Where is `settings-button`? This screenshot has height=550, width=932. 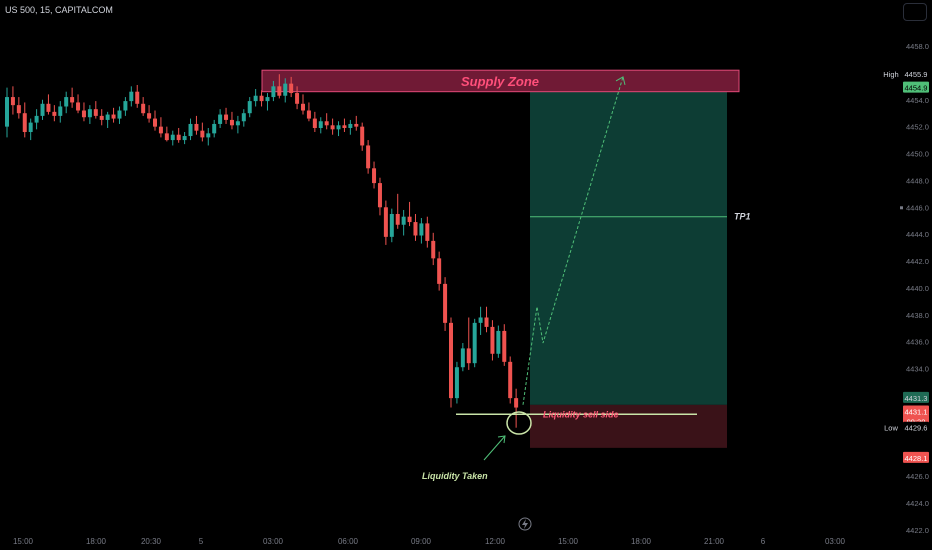
settings-button is located at coordinates (915, 12).